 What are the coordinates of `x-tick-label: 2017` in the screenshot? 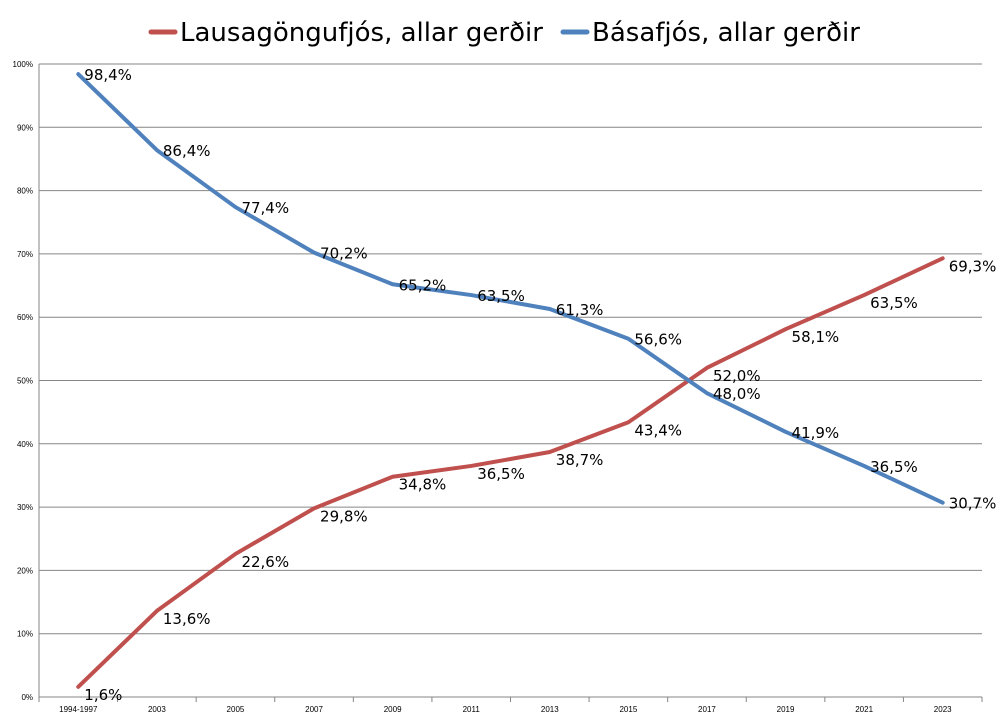 It's located at (707, 709).